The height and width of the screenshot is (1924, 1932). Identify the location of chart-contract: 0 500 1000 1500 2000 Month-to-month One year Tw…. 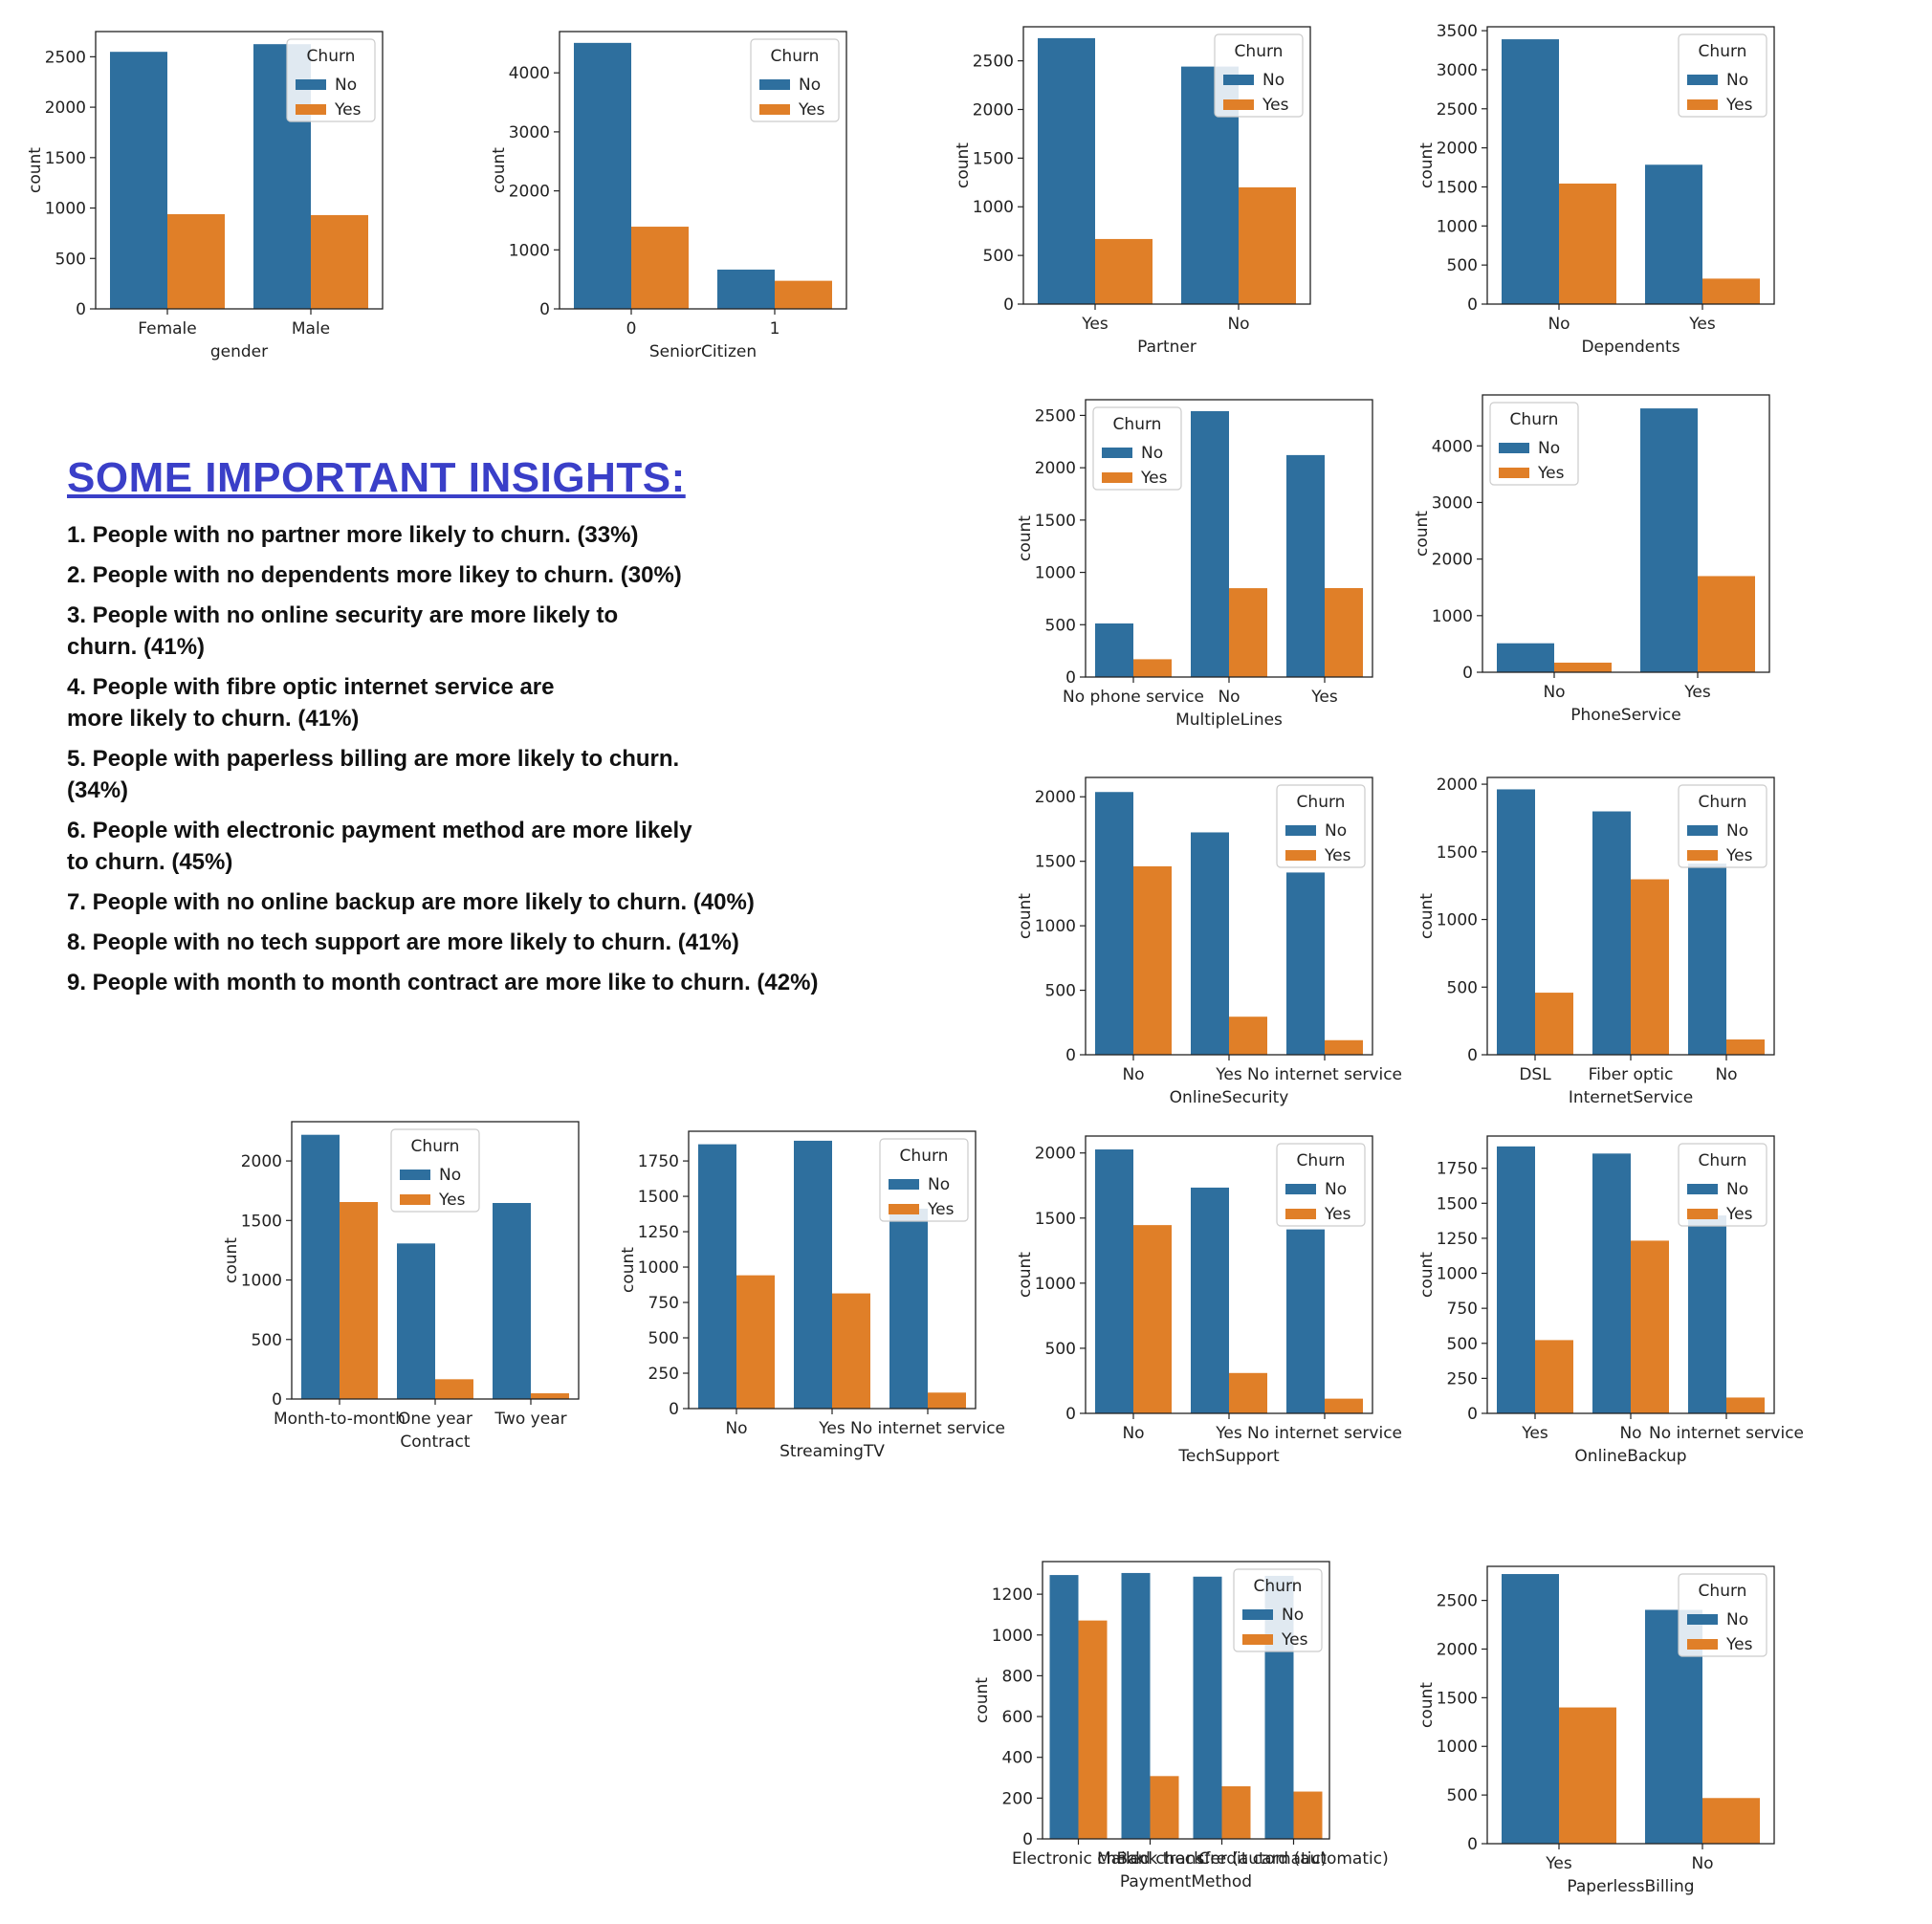
(406, 1291).